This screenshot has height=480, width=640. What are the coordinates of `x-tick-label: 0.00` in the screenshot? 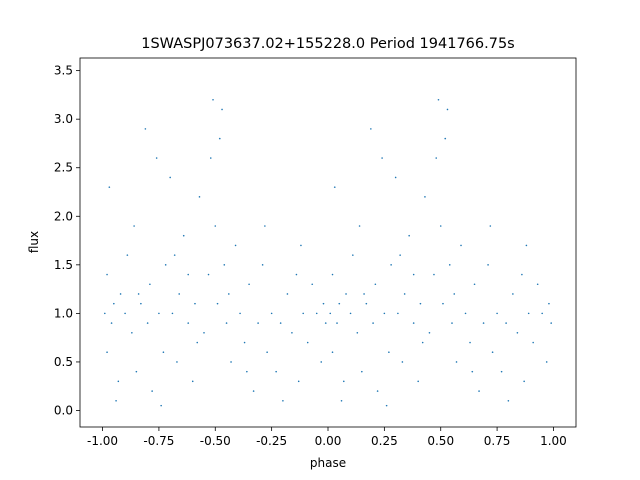 It's located at (328, 441).